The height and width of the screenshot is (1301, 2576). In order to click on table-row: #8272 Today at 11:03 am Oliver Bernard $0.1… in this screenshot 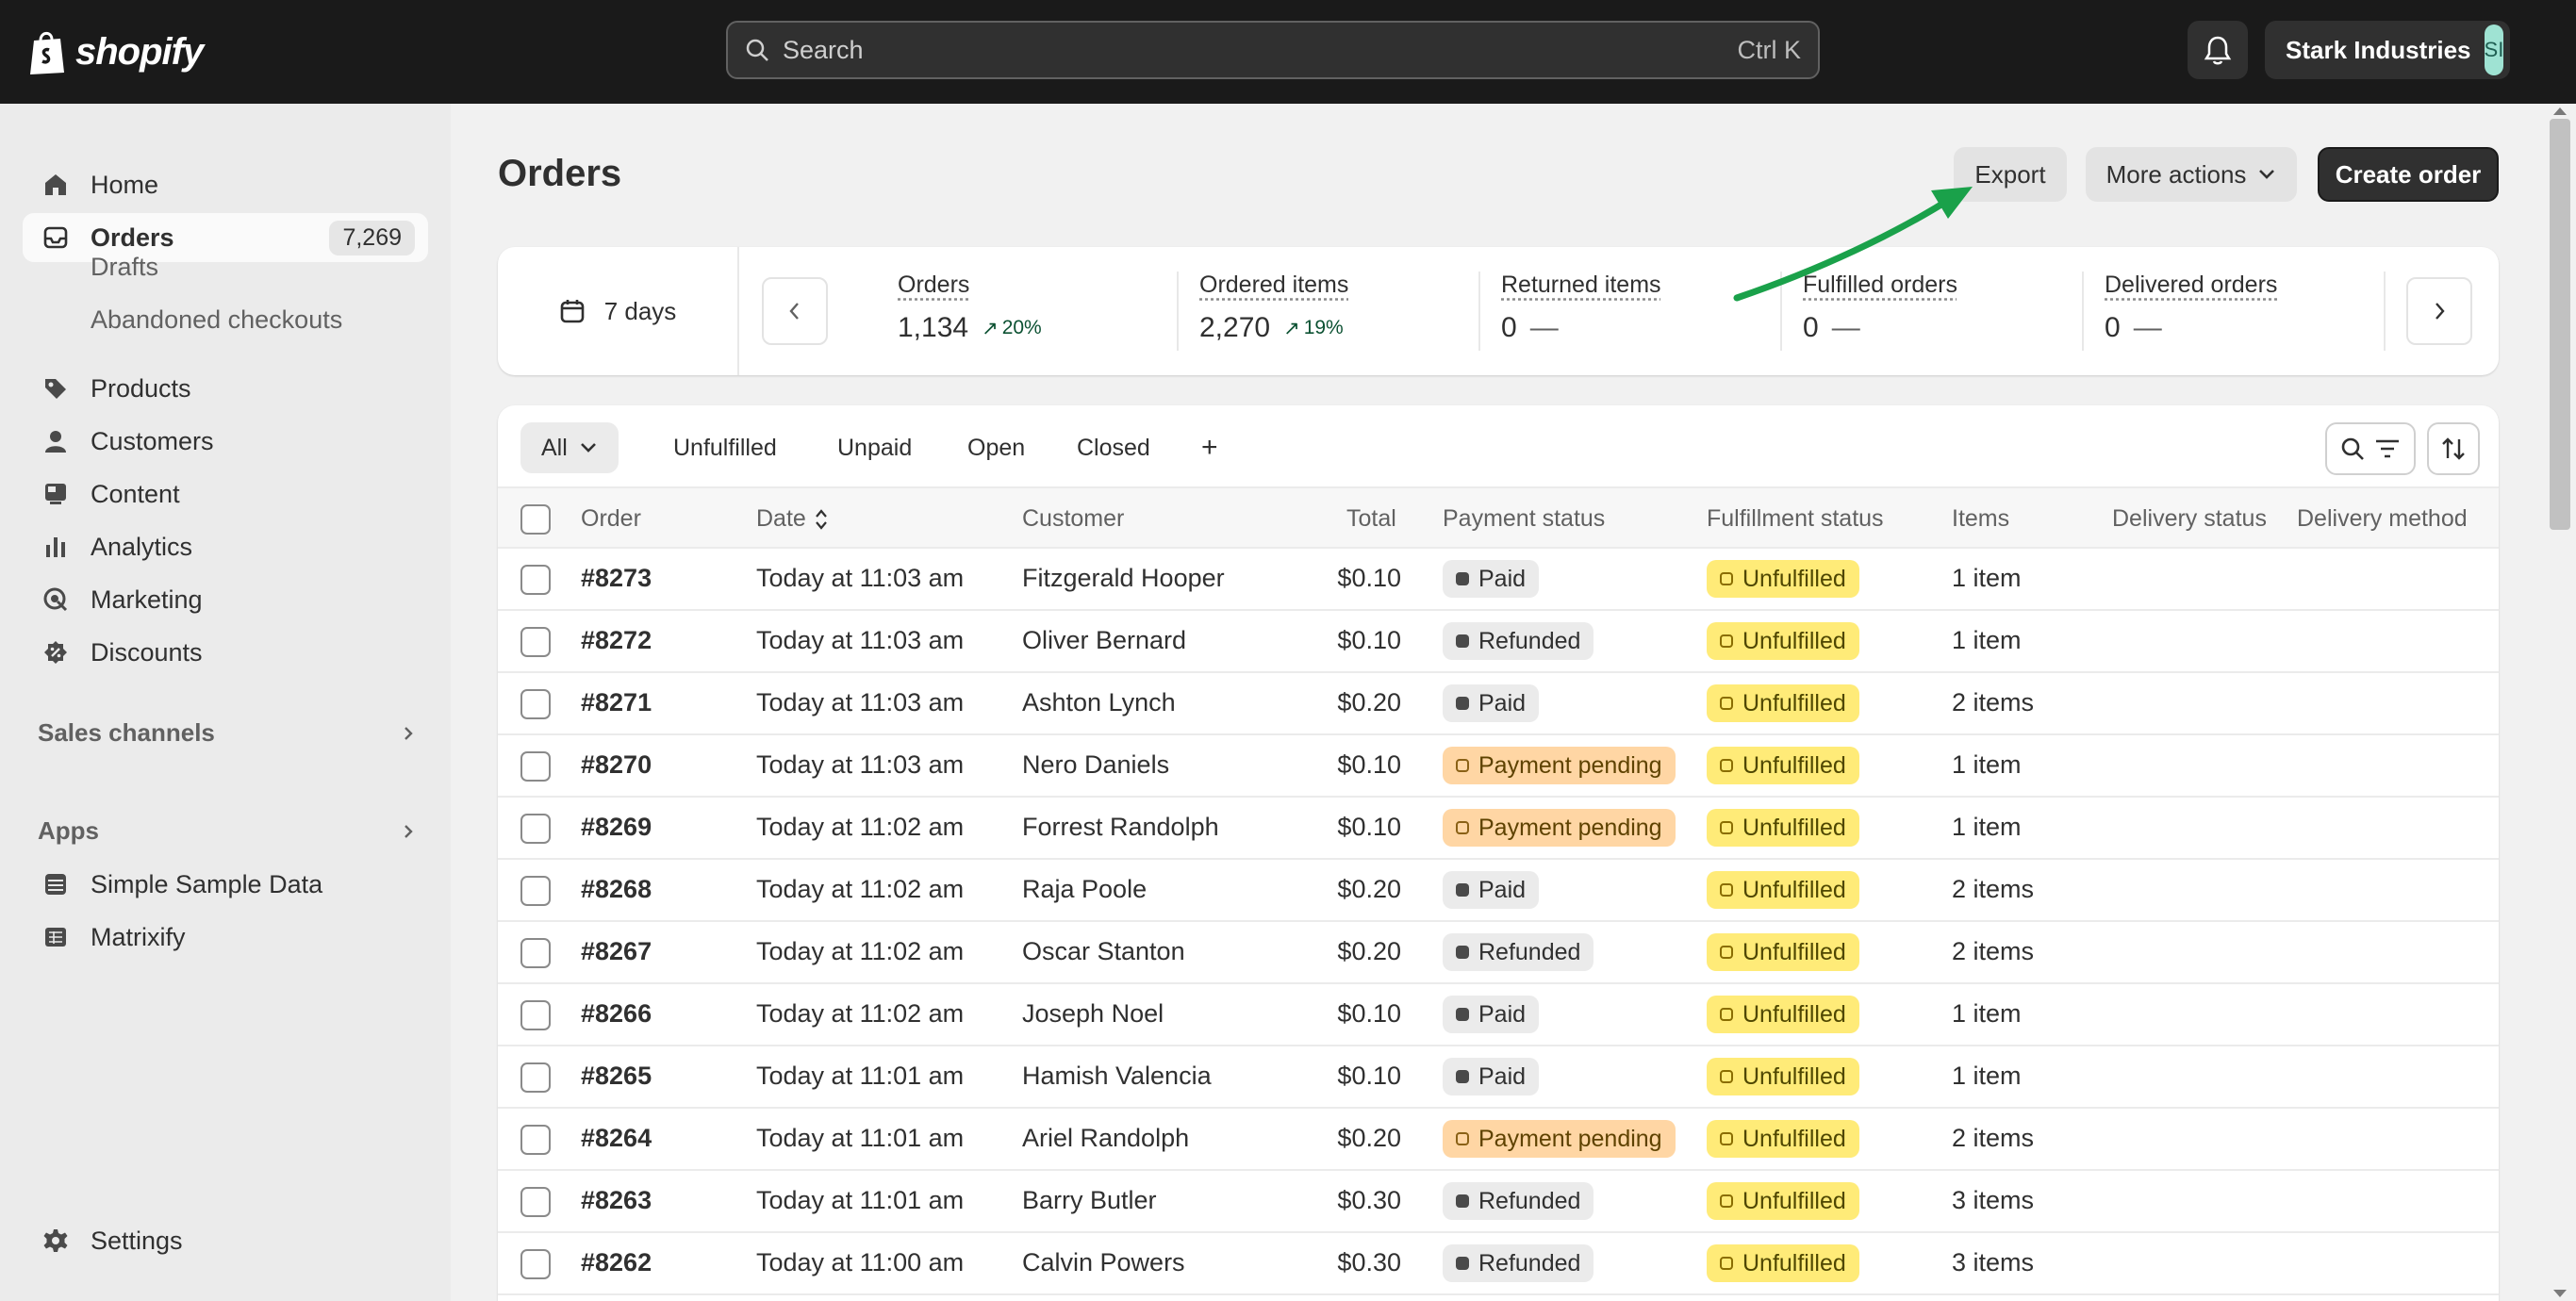, I will do `click(1498, 642)`.